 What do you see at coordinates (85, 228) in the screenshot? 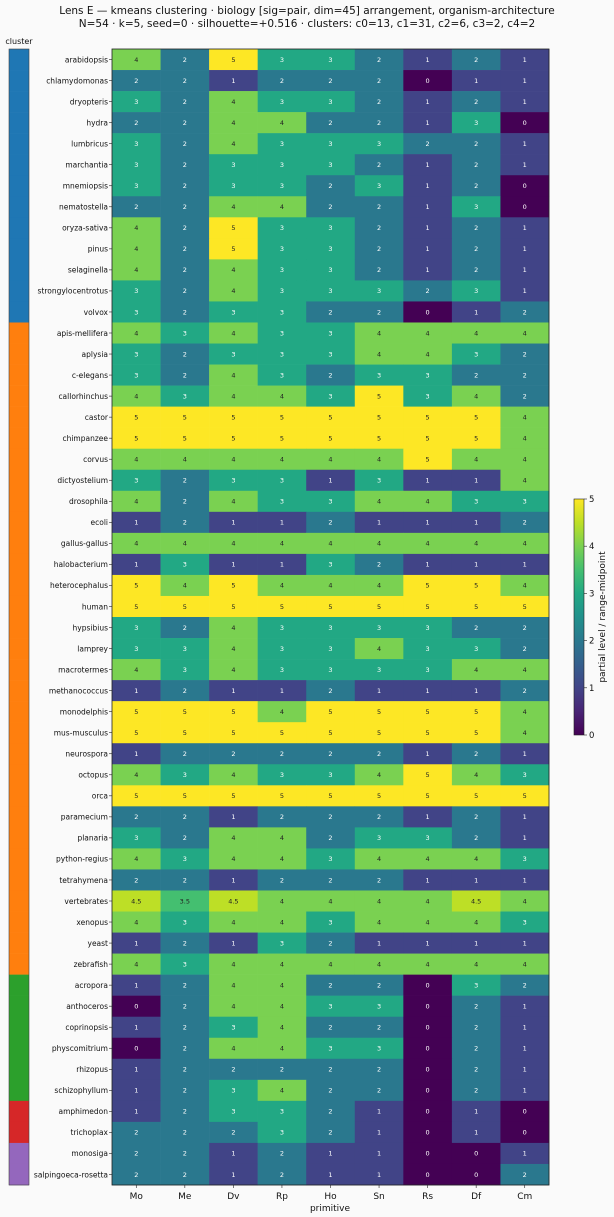
I see `row-label: oryza-sativa` at bounding box center [85, 228].